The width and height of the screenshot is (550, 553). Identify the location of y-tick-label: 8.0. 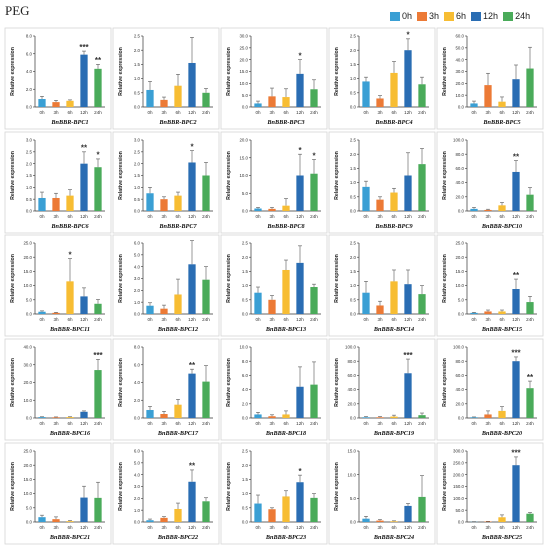
(29, 36).